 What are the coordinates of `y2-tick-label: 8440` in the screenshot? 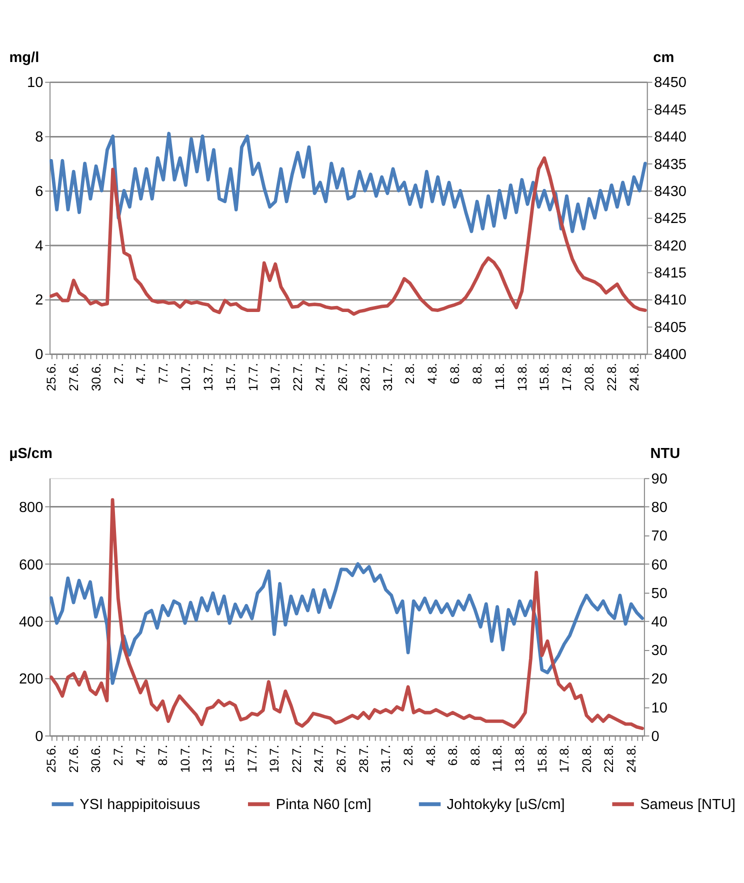 It's located at (670, 138).